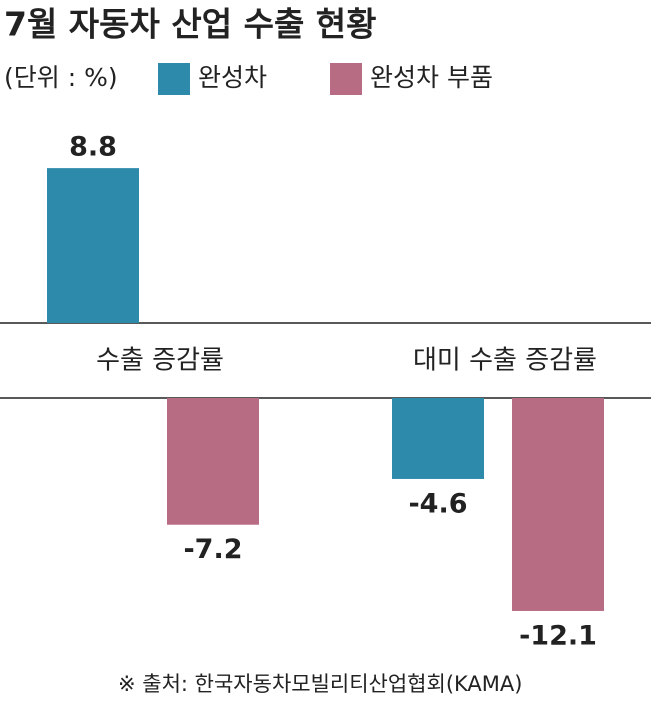 The width and height of the screenshot is (651, 703). Describe the element at coordinates (232, 77) in the screenshot. I see `legend-label: 완성차` at that location.